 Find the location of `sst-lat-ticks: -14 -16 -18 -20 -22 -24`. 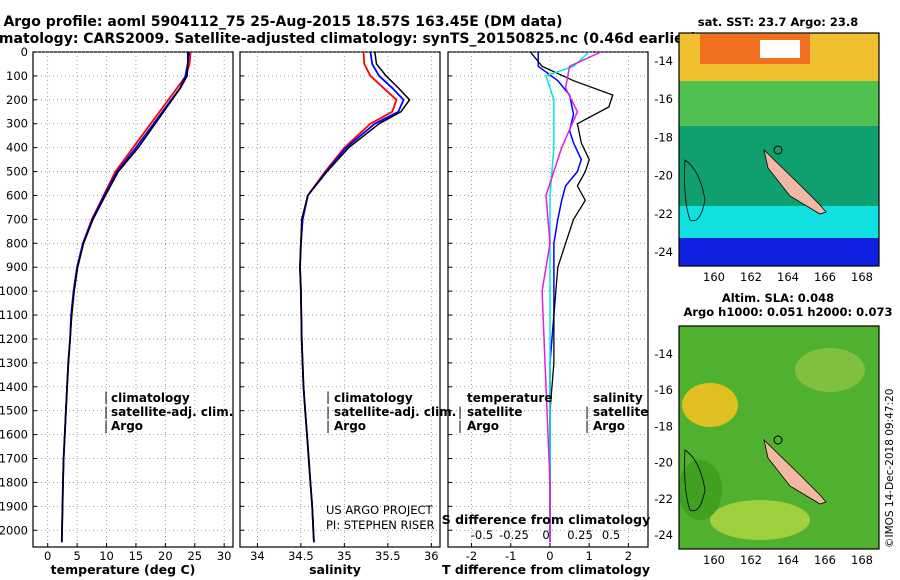

sst-lat-ticks: -14 -16 -18 -20 -22 -24 is located at coordinates (663, 156).